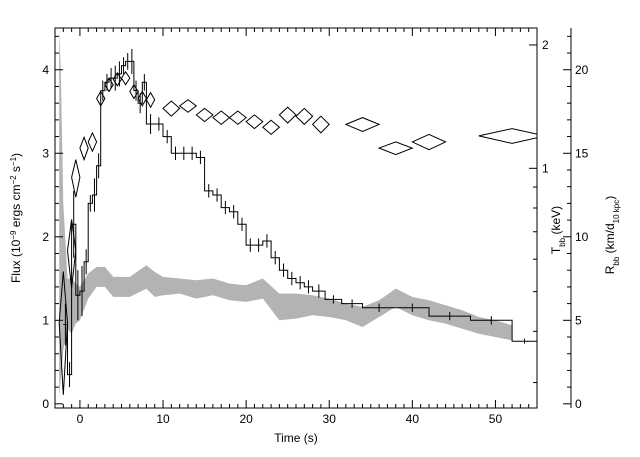  Describe the element at coordinates (13, 235) in the screenshot. I see `flux-axis-title-part: −9` at that location.